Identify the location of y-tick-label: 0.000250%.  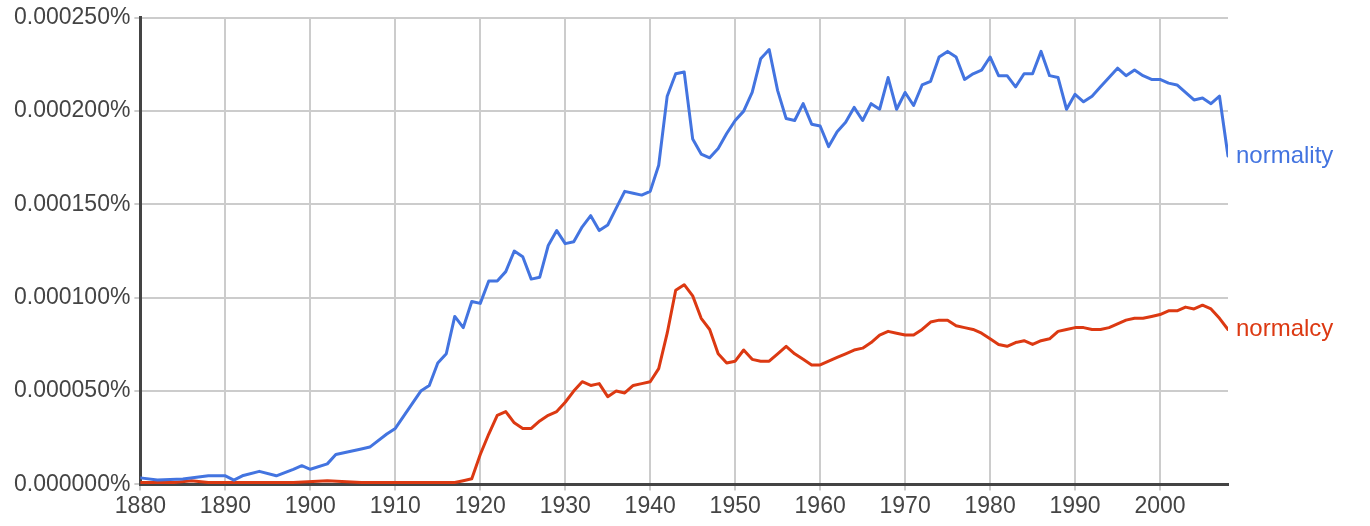
(72, 16).